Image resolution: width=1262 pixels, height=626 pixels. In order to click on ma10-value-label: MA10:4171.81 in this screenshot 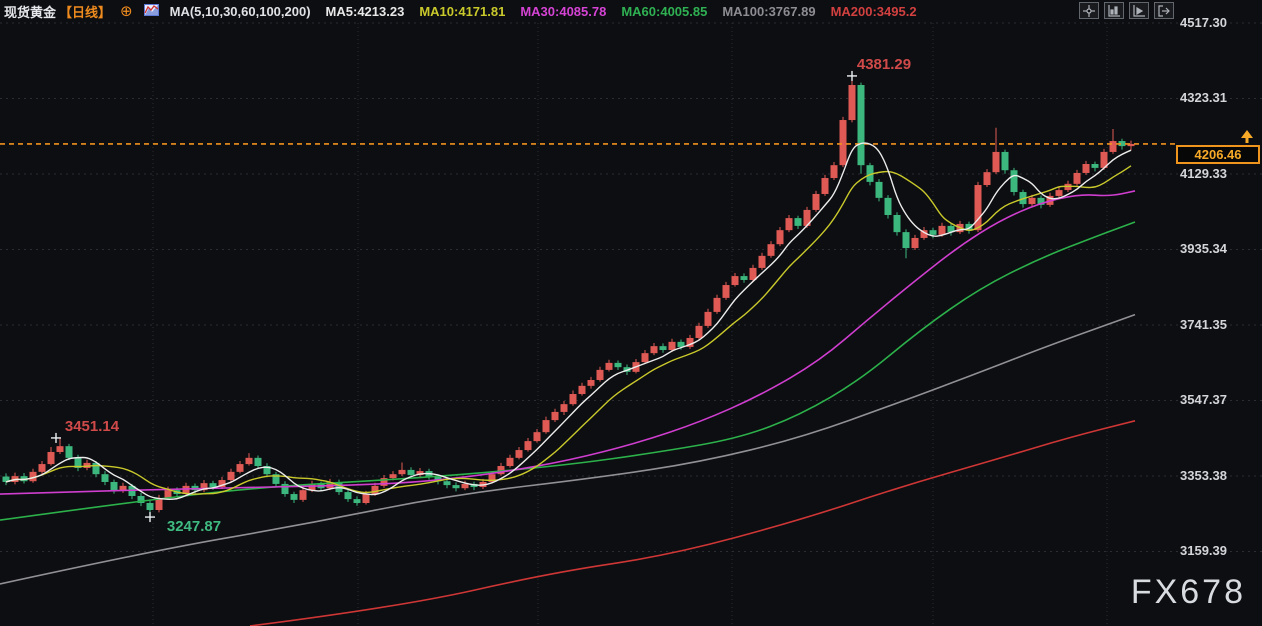, I will do `click(462, 11)`.